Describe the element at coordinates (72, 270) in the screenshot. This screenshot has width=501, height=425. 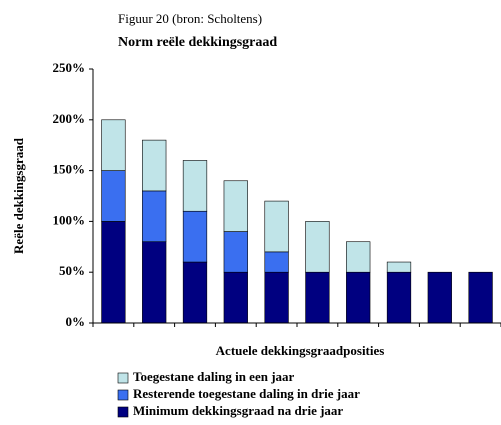
I see `y-tick-label: 50%` at that location.